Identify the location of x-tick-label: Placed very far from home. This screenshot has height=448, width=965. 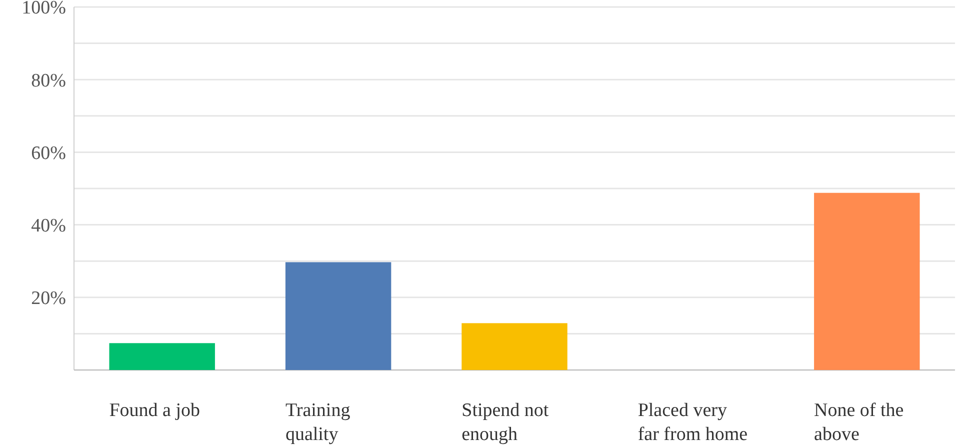
(693, 422).